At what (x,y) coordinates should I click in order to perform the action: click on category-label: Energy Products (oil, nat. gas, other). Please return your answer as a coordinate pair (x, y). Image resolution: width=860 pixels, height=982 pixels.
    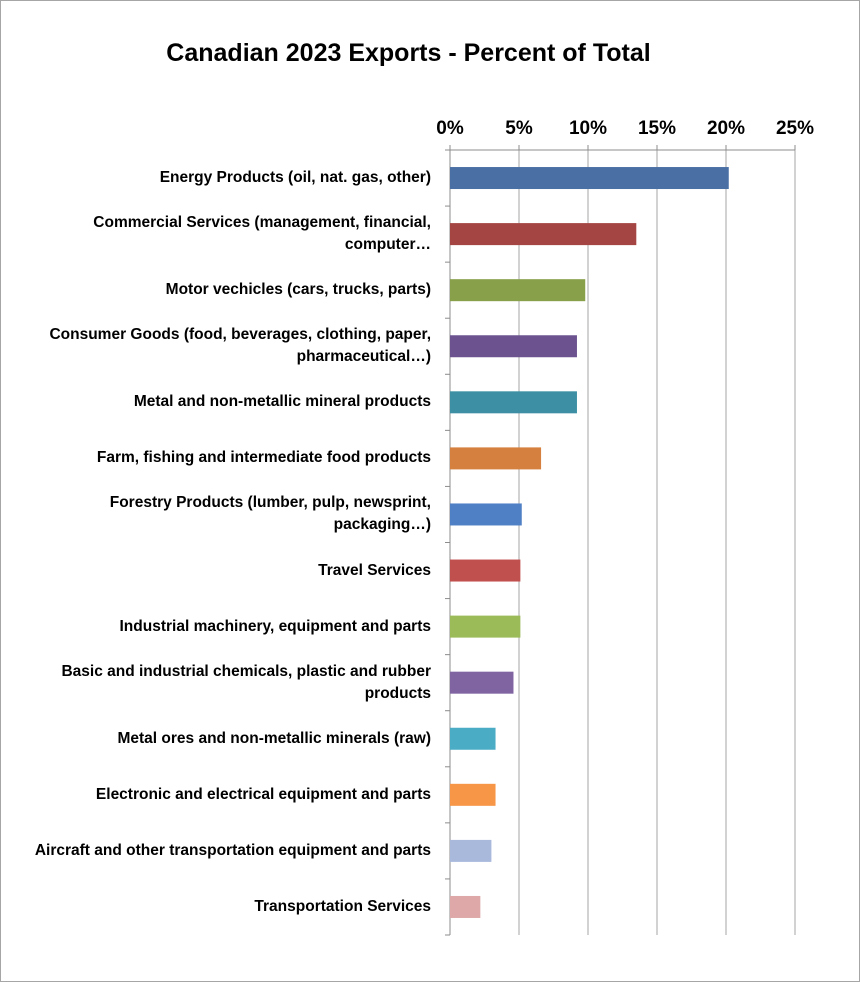
    Looking at the image, I should click on (295, 178).